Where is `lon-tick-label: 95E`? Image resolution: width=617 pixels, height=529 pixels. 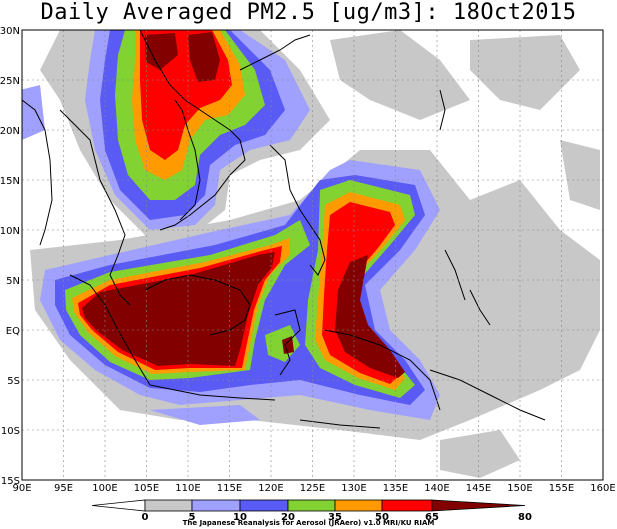
lon-tick-label: 95E is located at coordinates (63, 488).